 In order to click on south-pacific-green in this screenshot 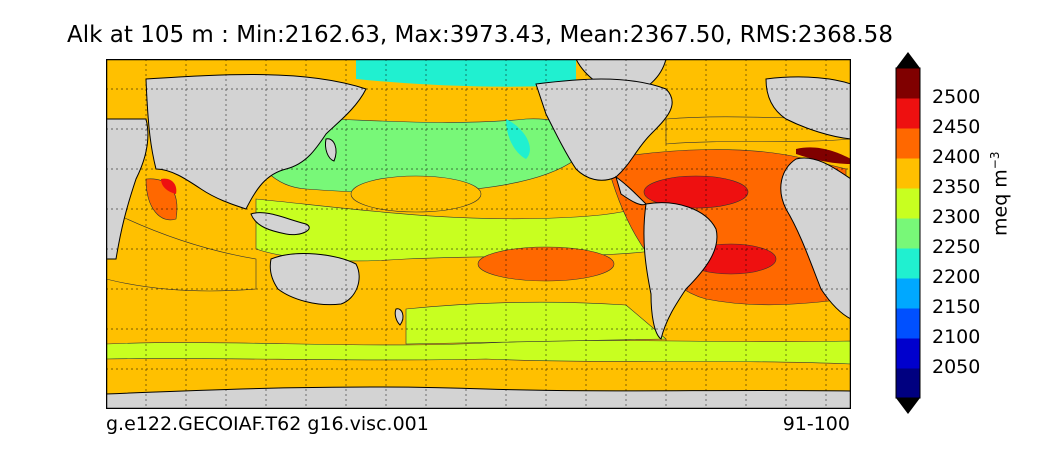, I will do `click(536, 323)`.